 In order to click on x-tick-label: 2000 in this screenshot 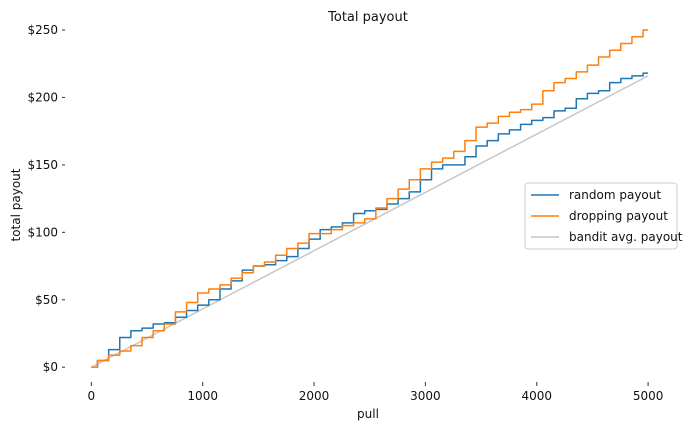, I will do `click(314, 396)`.